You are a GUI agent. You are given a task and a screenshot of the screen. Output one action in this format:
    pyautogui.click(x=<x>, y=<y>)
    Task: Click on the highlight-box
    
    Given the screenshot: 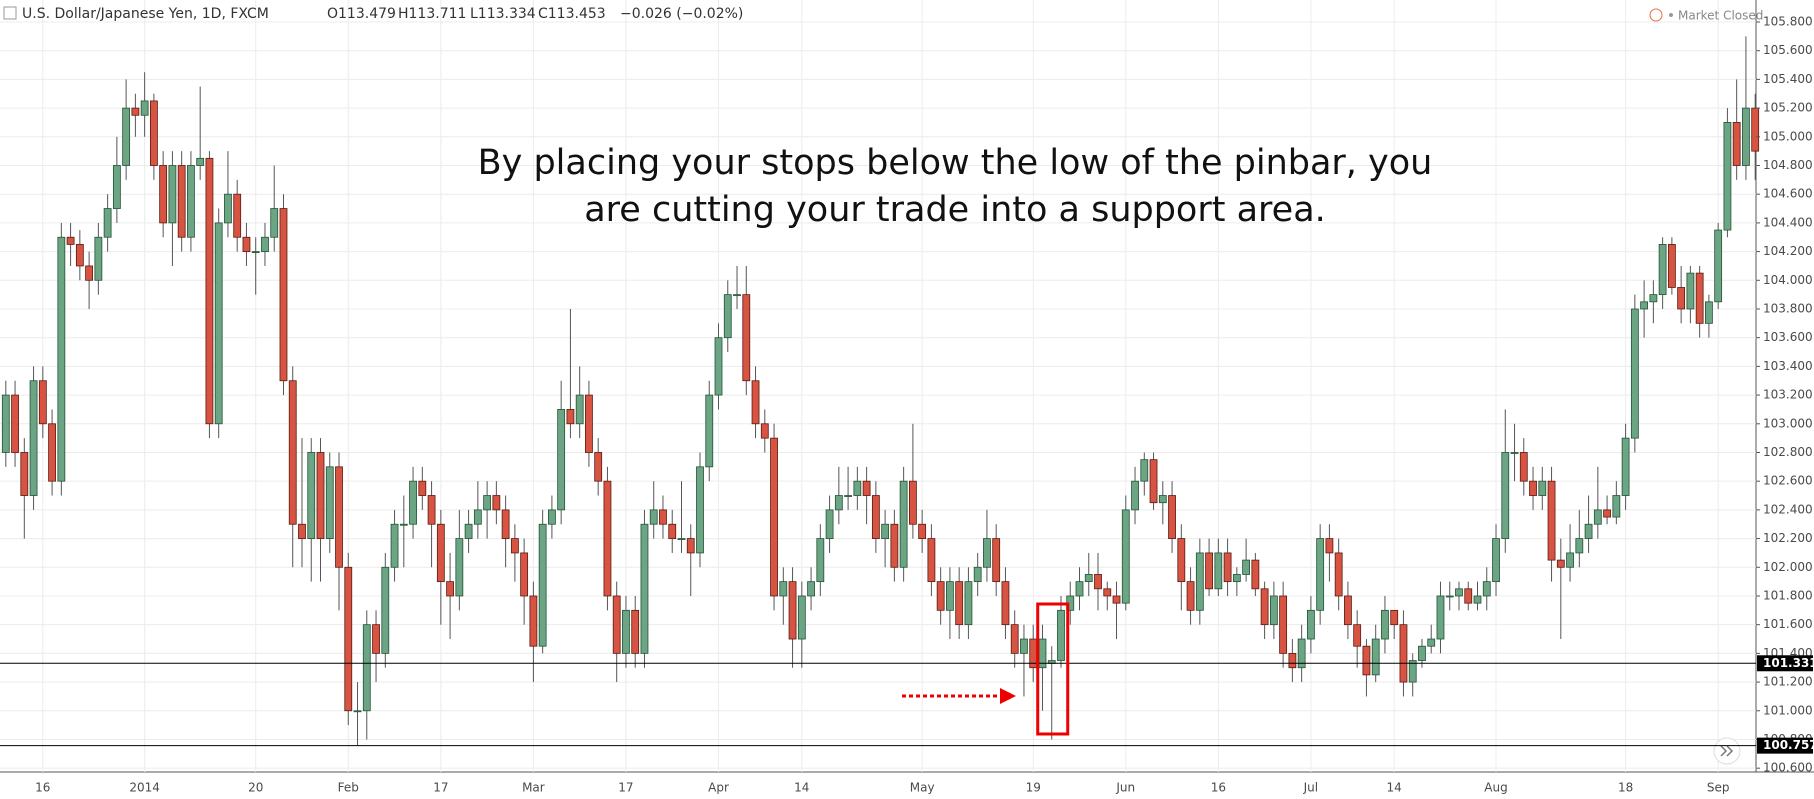 What is the action you would take?
    pyautogui.click(x=1053, y=669)
    